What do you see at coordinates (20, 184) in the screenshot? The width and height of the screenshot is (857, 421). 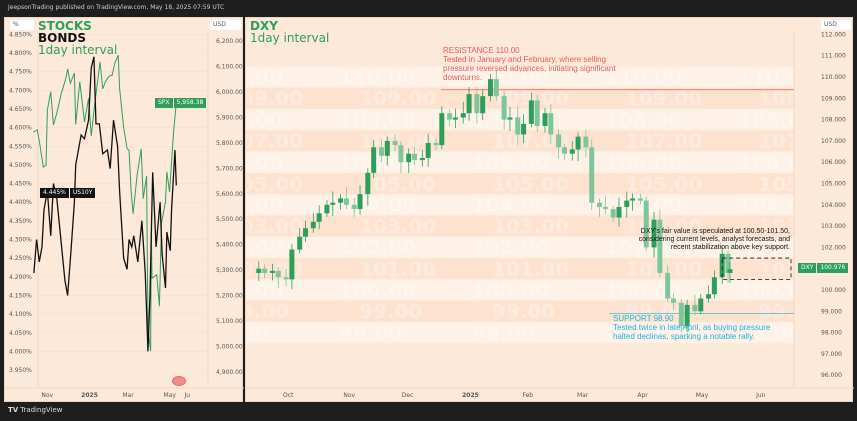 I see `left-axis-tick: 4.450%` at bounding box center [20, 184].